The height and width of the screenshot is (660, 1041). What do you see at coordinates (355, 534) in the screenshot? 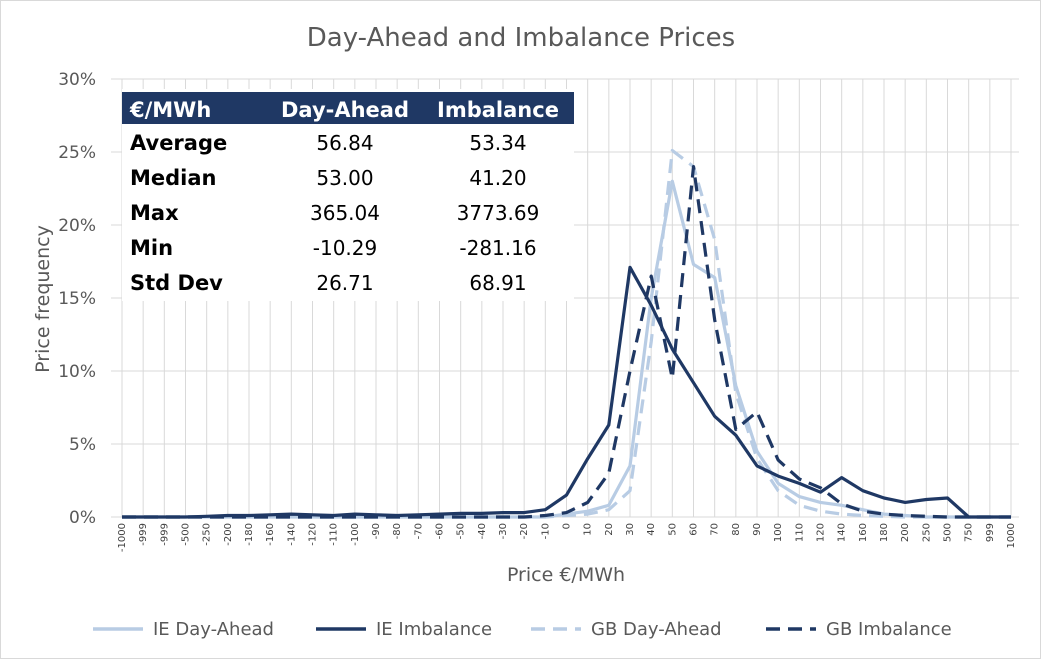
I see `x-tick-label: -100` at bounding box center [355, 534].